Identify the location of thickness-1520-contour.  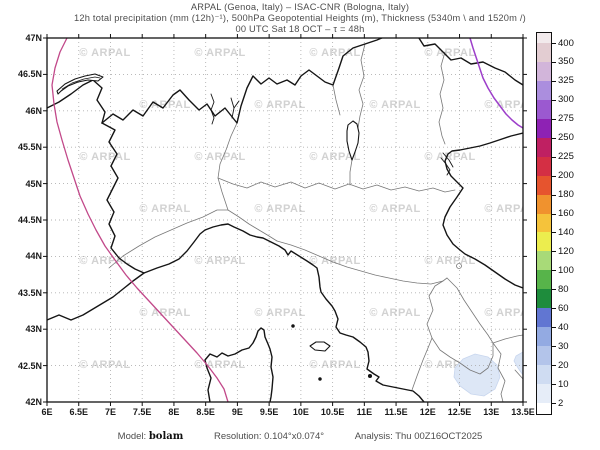
(496, 83).